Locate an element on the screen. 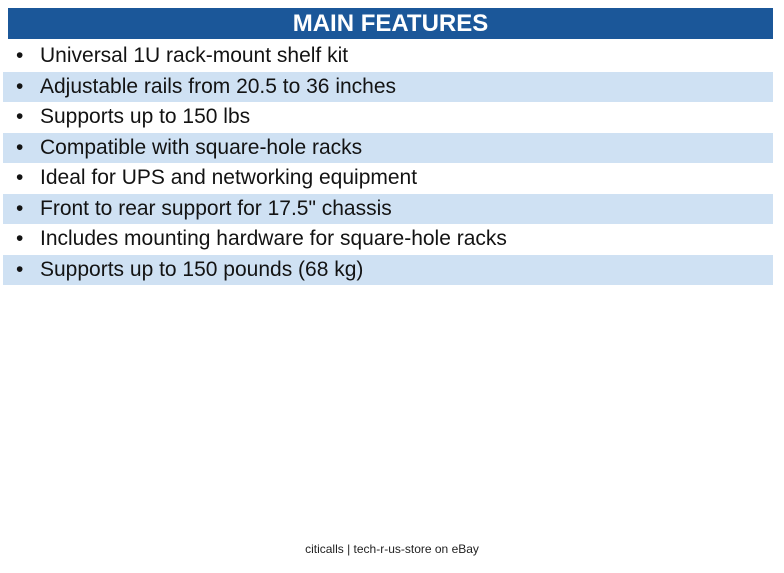  feature-row: • Adjustable rails from 20.5 to 36 inches is located at coordinates (388, 86).